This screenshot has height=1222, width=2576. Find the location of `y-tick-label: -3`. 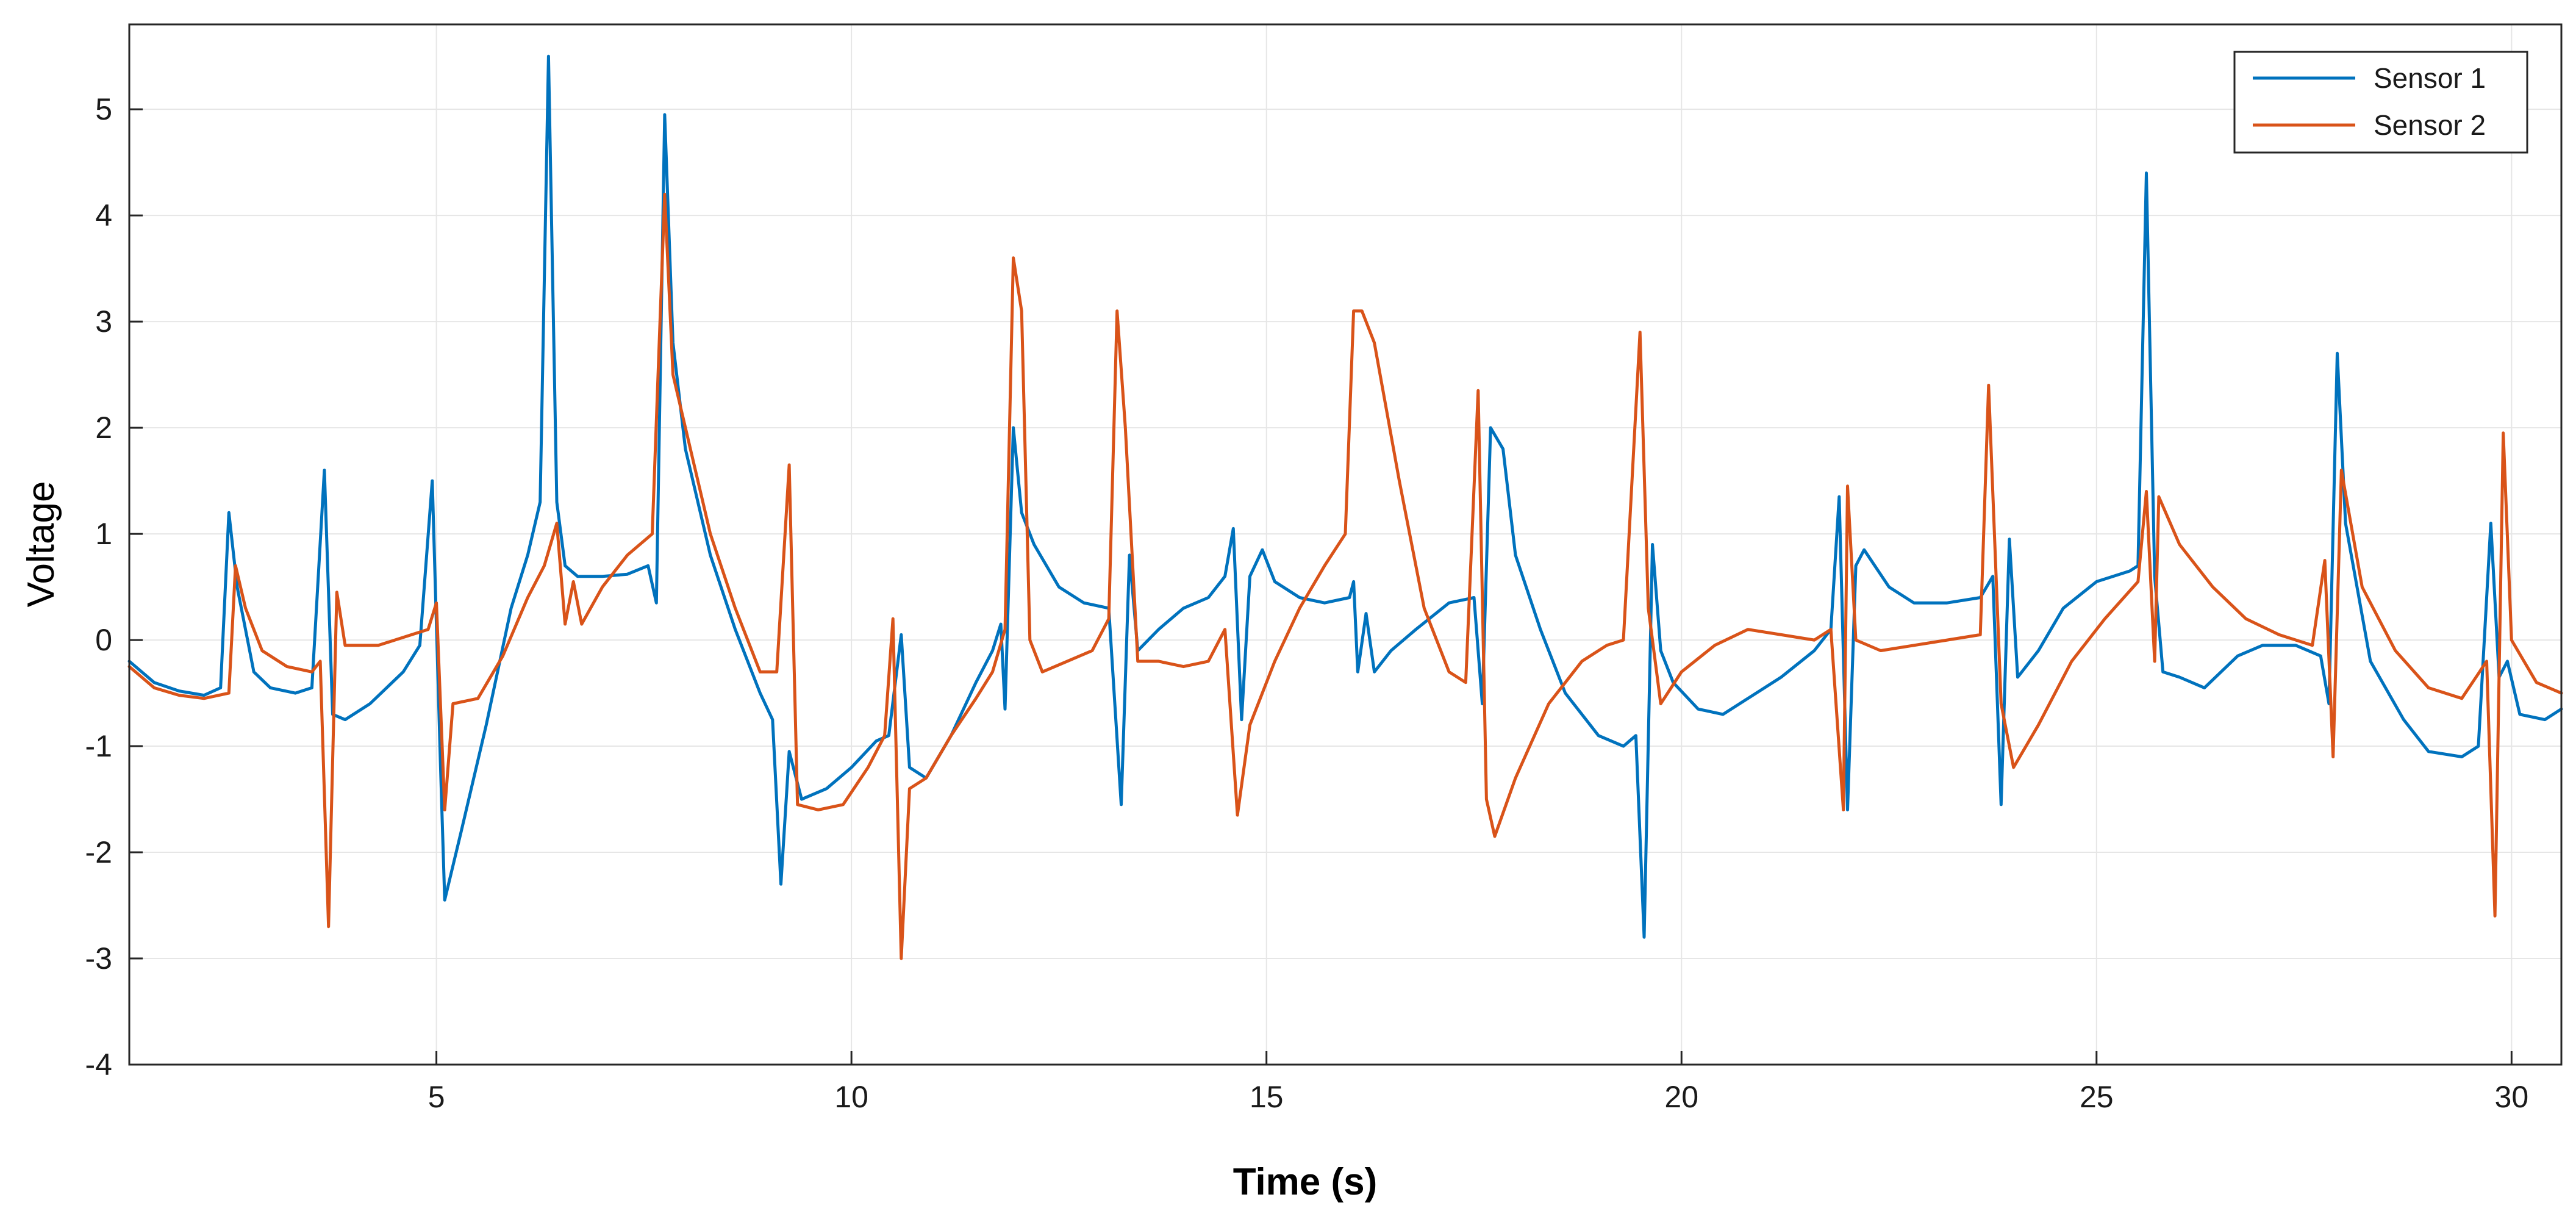

y-tick-label: -3 is located at coordinates (99, 959).